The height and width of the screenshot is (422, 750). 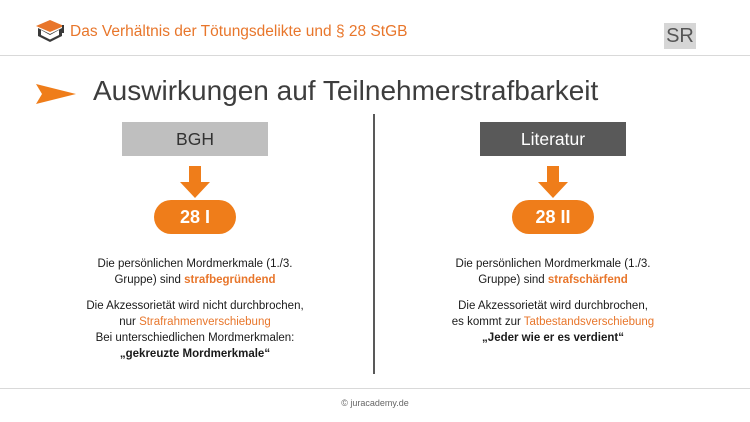 What do you see at coordinates (205, 322) in the screenshot?
I see `bgh-highlight-strafrahmenverschiebung: Strafrahmenverschiebung` at bounding box center [205, 322].